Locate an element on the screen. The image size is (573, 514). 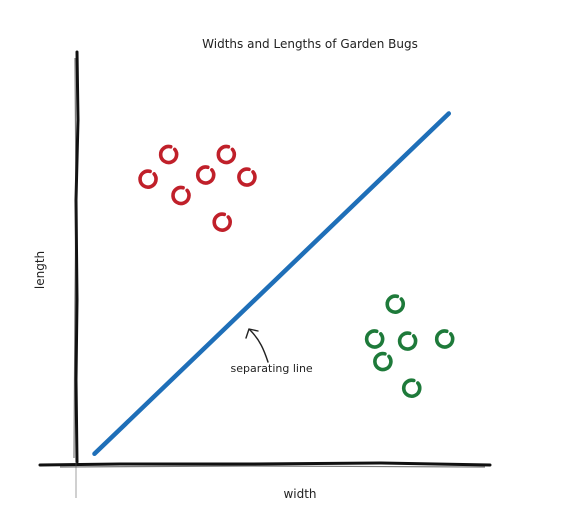
annotation-arrow is located at coordinates (259, 346).